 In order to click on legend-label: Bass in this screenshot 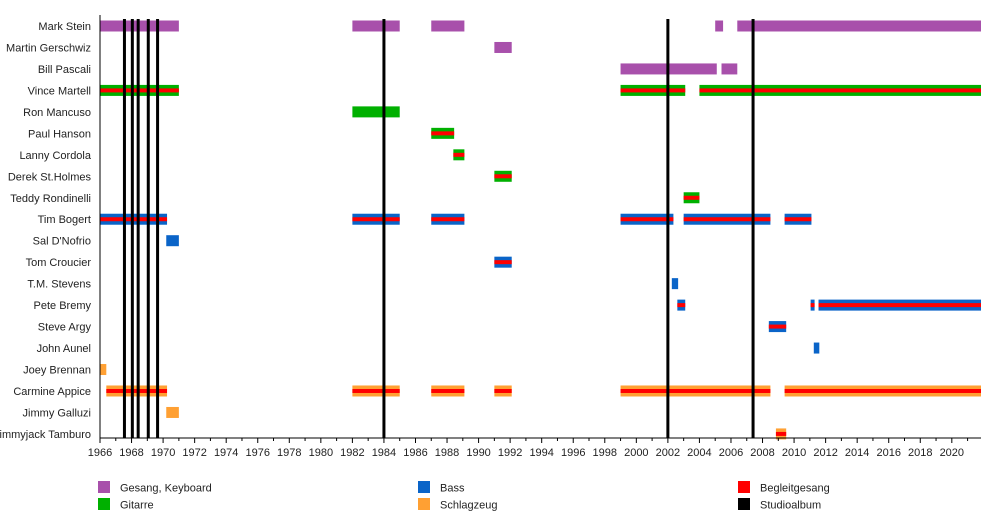, I will do `click(452, 489)`.